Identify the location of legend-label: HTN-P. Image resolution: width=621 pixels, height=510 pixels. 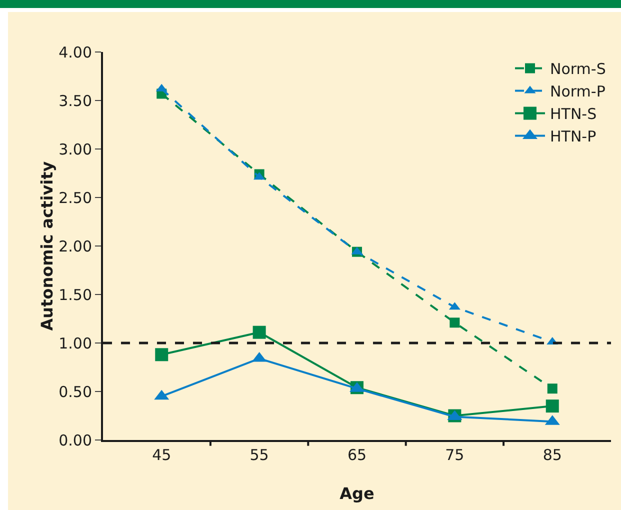
(573, 137).